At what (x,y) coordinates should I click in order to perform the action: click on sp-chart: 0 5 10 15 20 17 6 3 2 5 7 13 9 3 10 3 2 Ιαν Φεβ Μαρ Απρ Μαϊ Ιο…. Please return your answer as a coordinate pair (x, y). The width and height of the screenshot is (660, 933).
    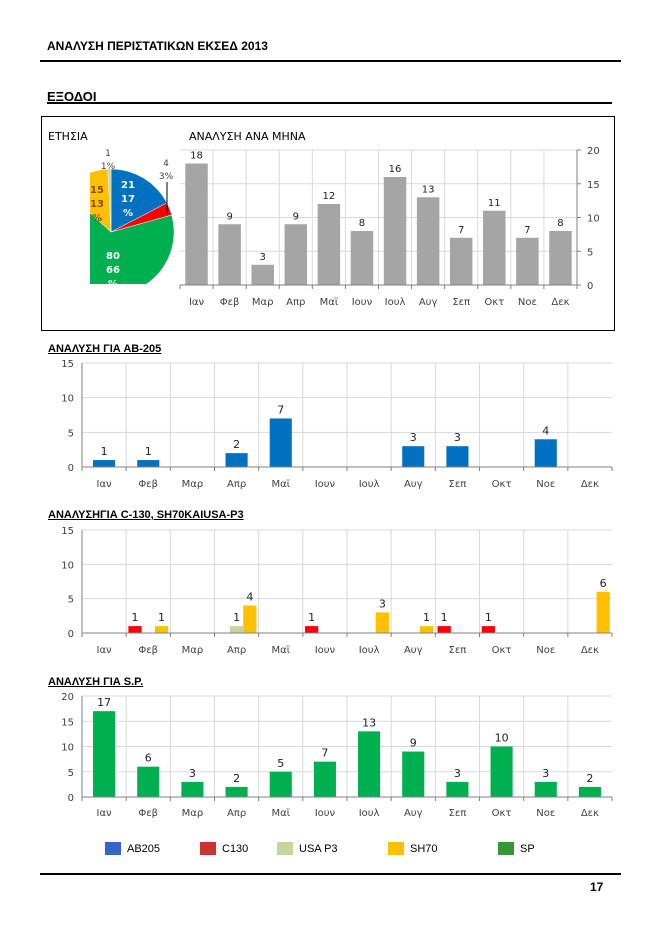
    Looking at the image, I should click on (337, 755).